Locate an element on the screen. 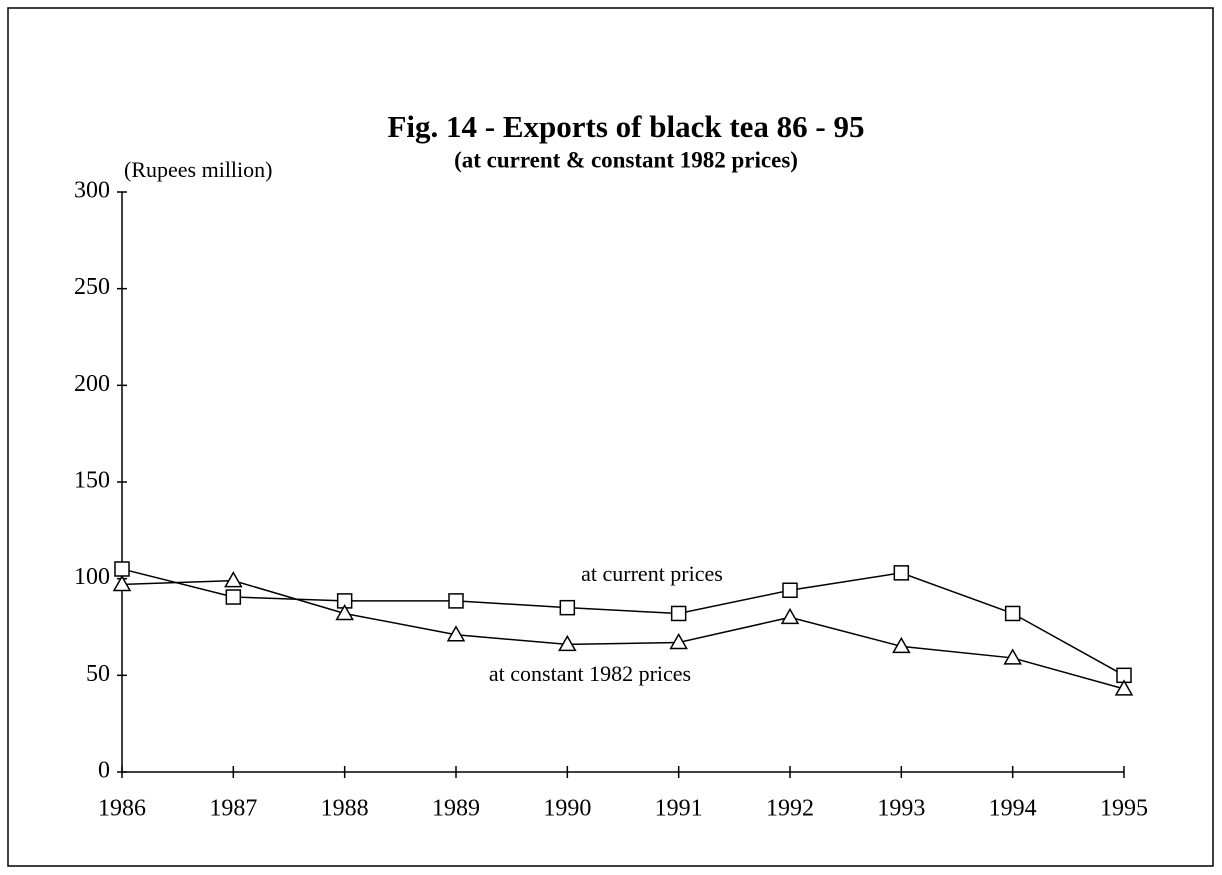  series-label: at constant 1982 prices is located at coordinates (590, 673).